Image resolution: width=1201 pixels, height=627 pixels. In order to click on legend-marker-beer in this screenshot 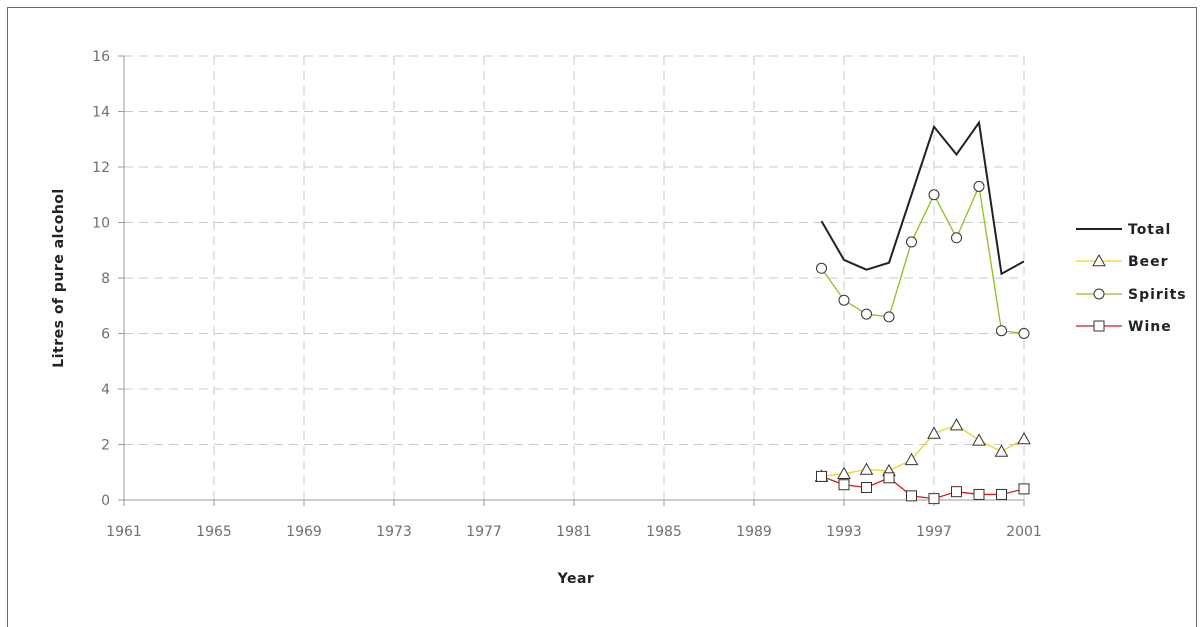, I will do `click(1099, 260)`.